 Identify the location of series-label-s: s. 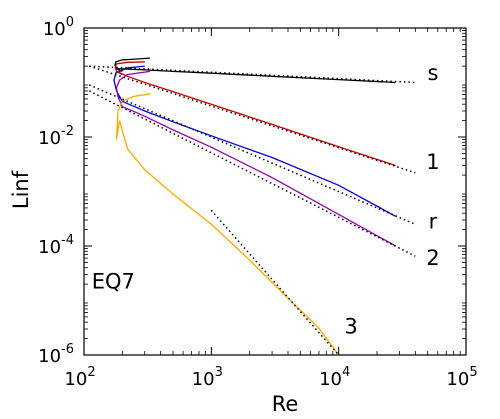
(432, 73).